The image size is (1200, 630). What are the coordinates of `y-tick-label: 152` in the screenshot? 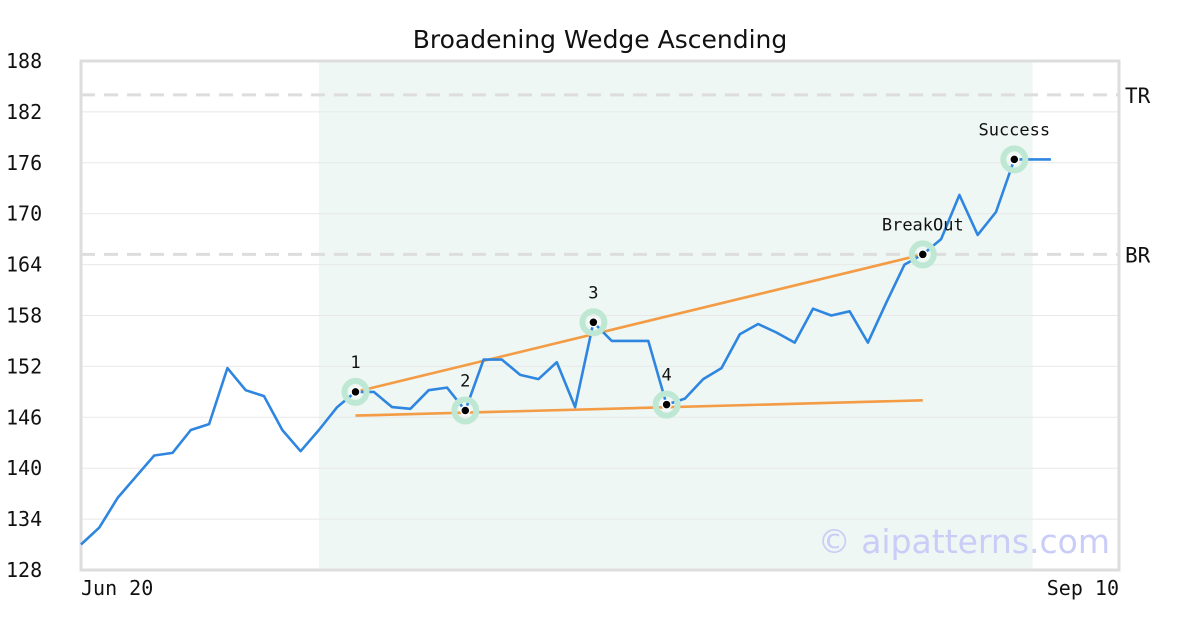 It's located at (24, 366).